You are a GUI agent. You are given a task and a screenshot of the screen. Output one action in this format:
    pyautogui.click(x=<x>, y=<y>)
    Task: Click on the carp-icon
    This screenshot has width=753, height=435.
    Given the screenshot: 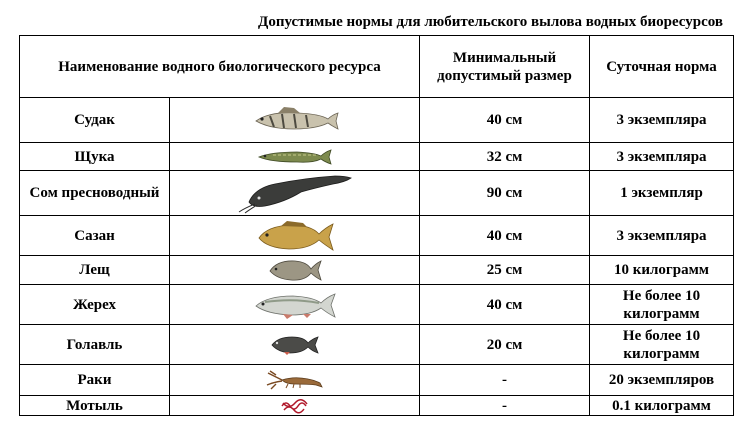 What is the action you would take?
    pyautogui.click(x=296, y=235)
    